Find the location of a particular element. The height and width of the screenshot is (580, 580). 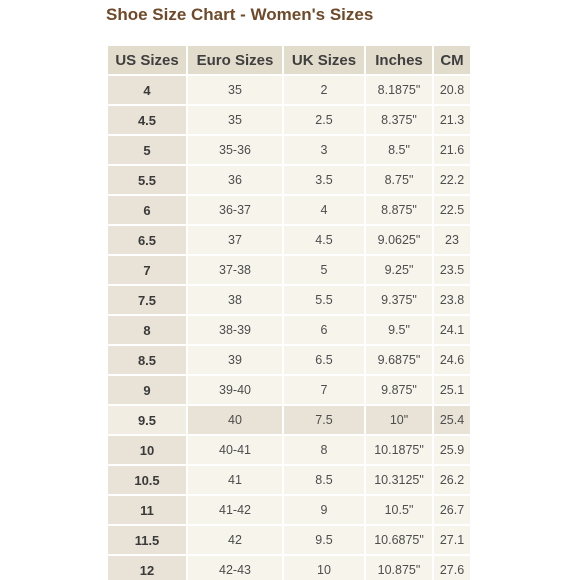

table-row: 6 36-37 4 8.875" 22.5 is located at coordinates (289, 210).